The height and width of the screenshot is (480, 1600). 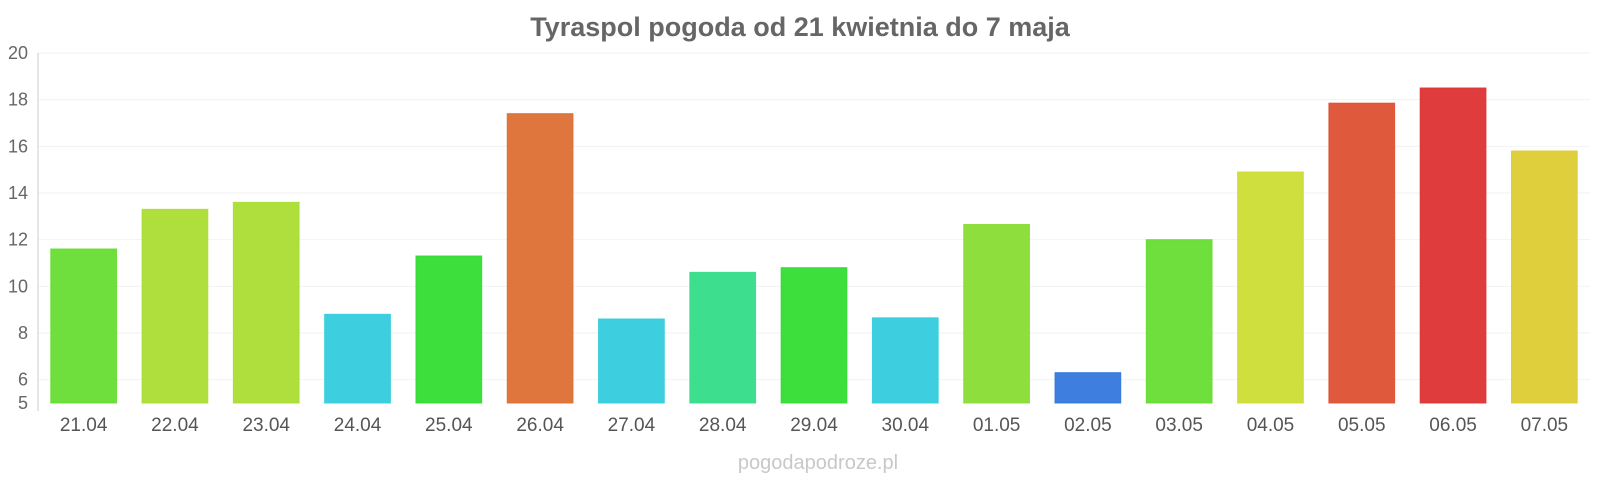 I want to click on y-tick-label: 14, so click(x=18, y=193).